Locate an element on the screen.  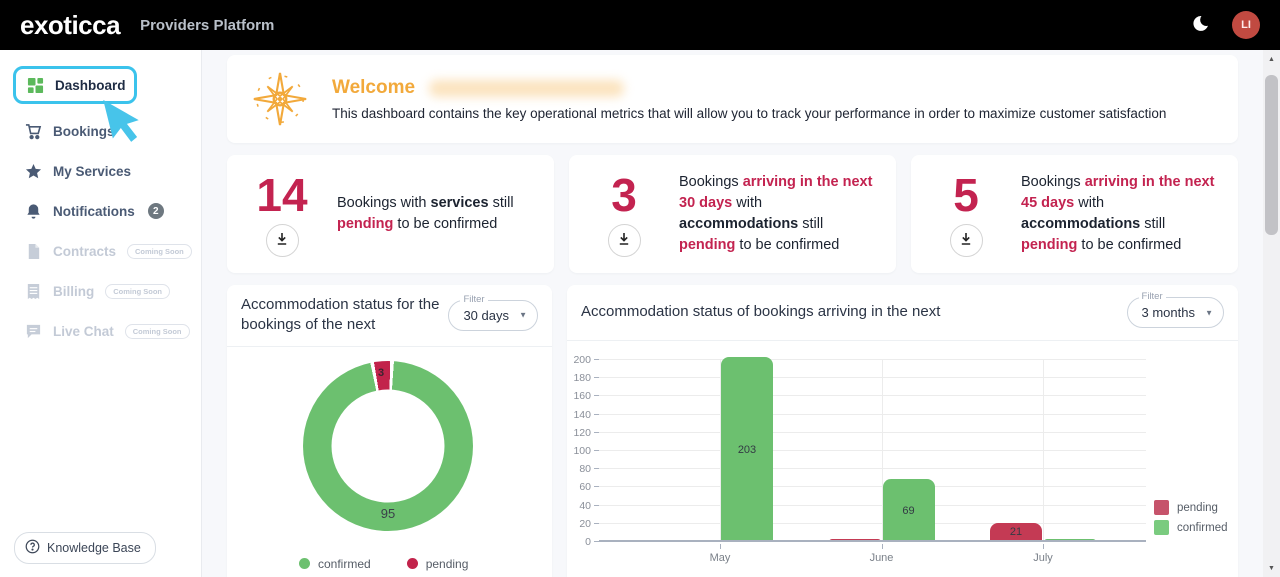
donut-hole is located at coordinates (388, 445).